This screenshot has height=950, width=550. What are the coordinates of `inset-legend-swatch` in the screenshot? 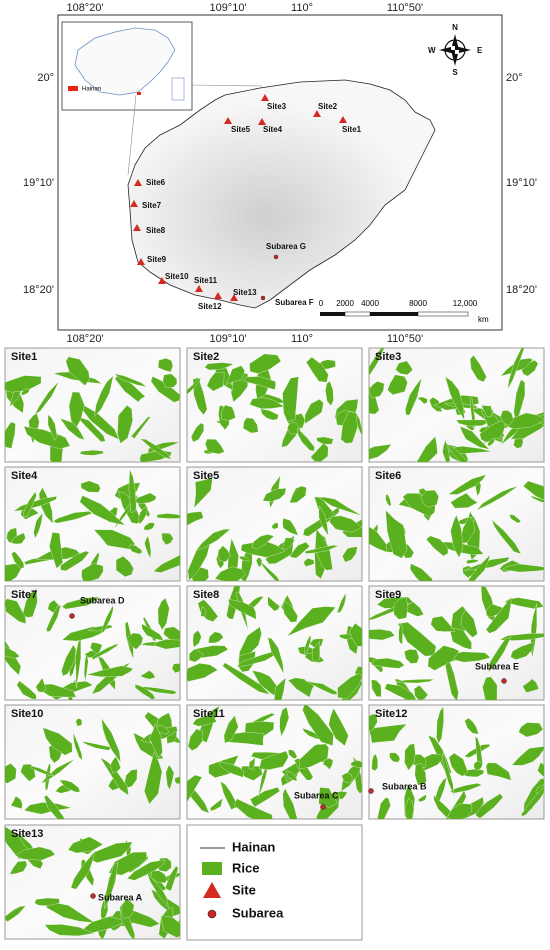 It's located at (73, 88).